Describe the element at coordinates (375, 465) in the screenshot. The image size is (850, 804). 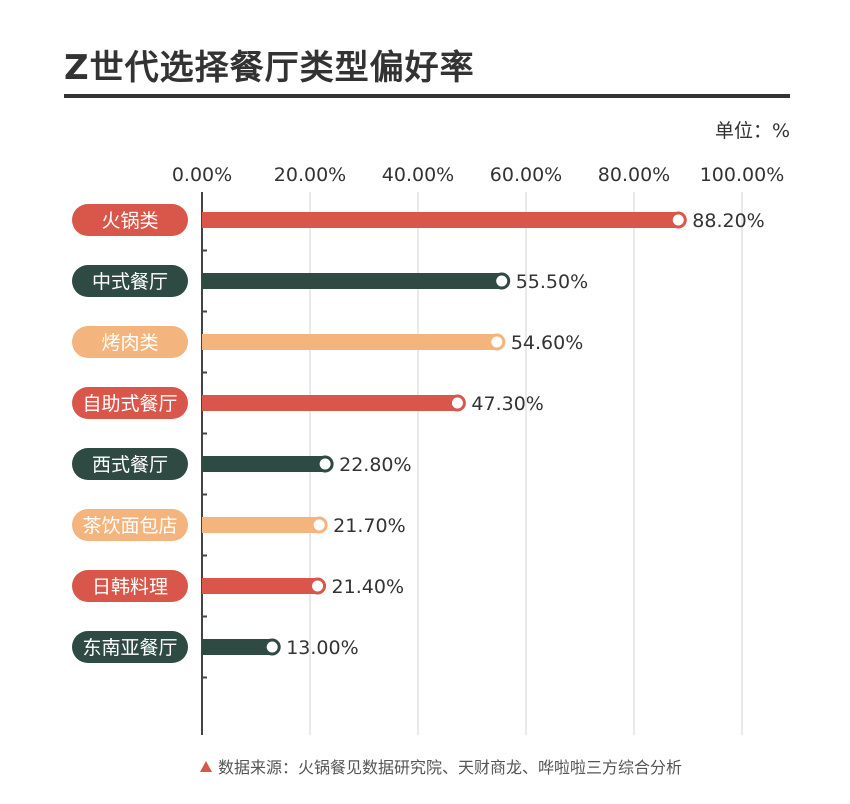
I see `value-label: 22.80%` at that location.